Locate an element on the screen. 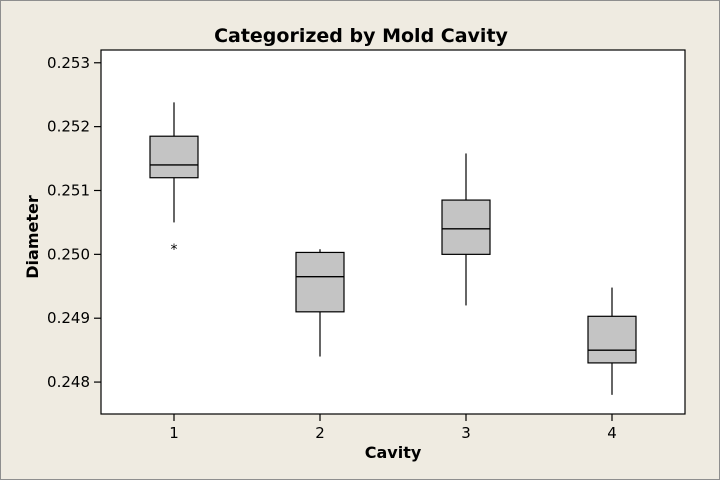  x-tick-label: 2 is located at coordinates (320, 433).